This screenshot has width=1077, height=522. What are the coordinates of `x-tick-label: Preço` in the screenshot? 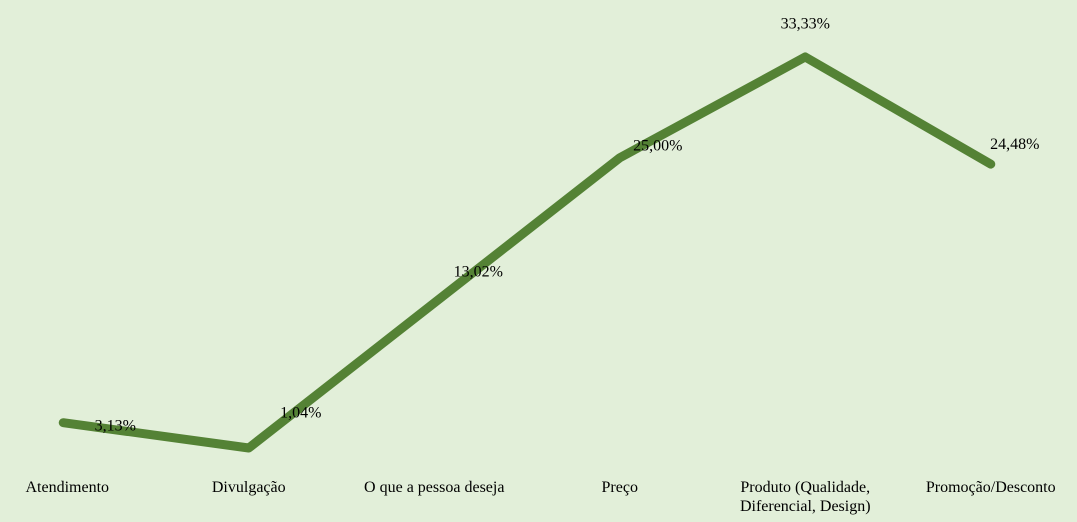 It's located at (619, 487).